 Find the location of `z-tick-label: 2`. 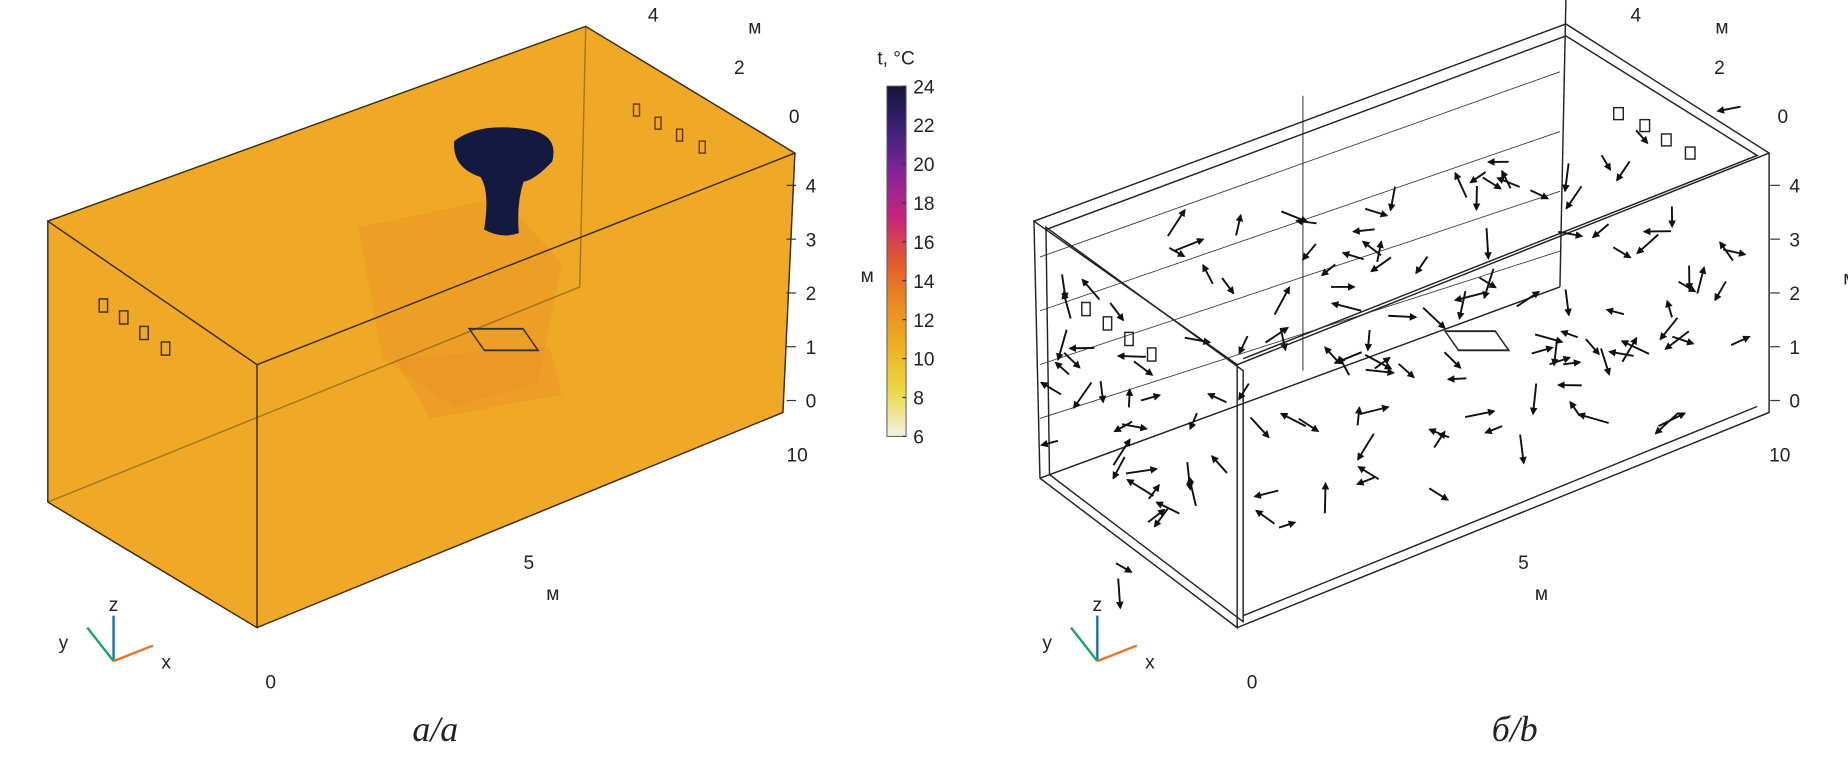

z-tick-label: 2 is located at coordinates (1794, 294).